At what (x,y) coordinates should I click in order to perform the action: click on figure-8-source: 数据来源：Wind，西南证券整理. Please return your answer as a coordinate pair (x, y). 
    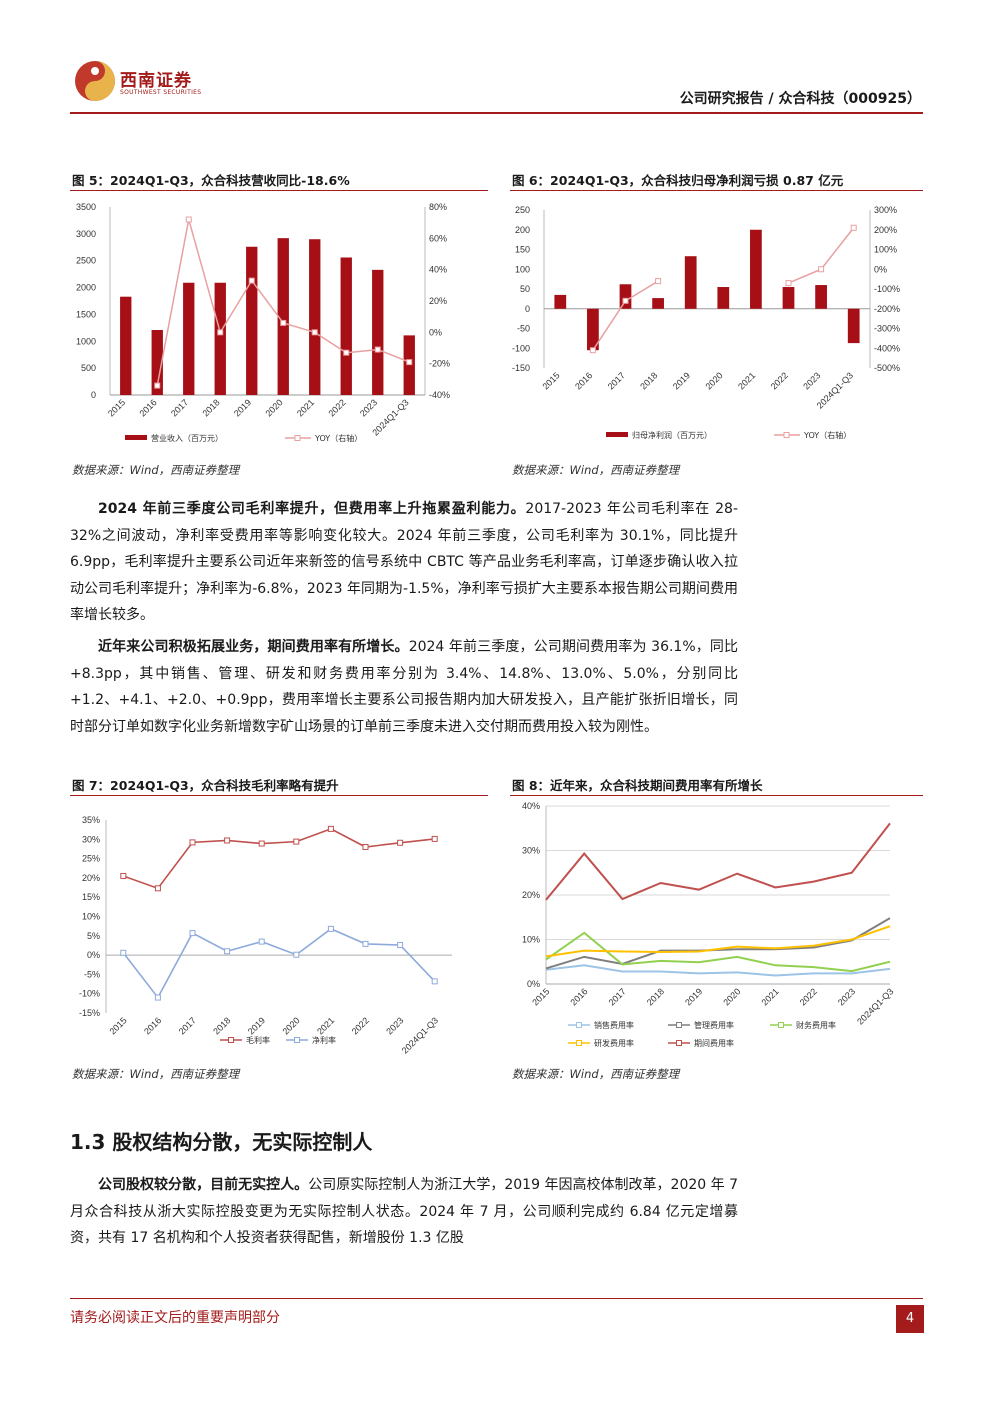
    Looking at the image, I should click on (596, 1074).